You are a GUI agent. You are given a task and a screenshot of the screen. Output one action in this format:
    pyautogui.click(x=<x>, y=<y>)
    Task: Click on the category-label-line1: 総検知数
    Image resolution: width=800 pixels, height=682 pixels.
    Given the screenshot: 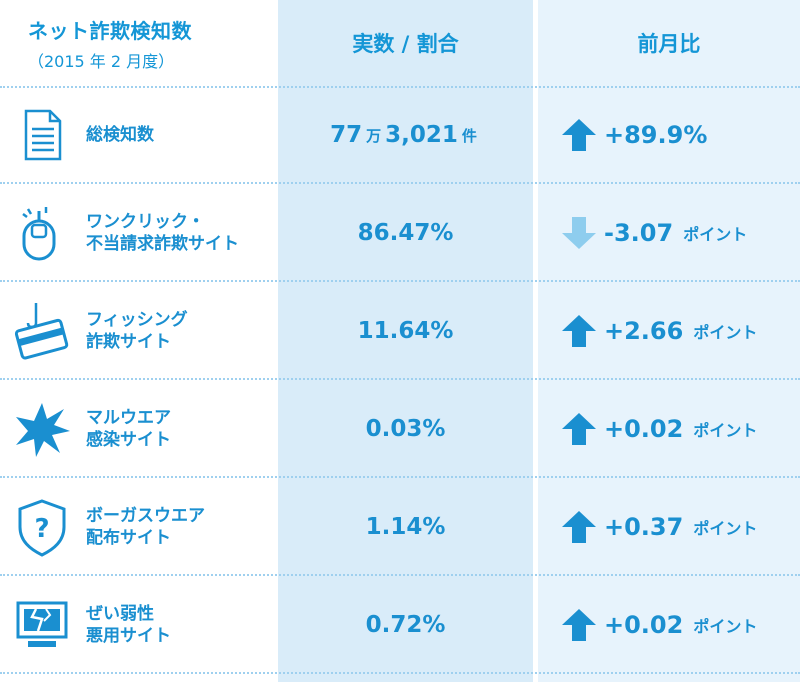 What is the action you would take?
    pyautogui.click(x=120, y=135)
    